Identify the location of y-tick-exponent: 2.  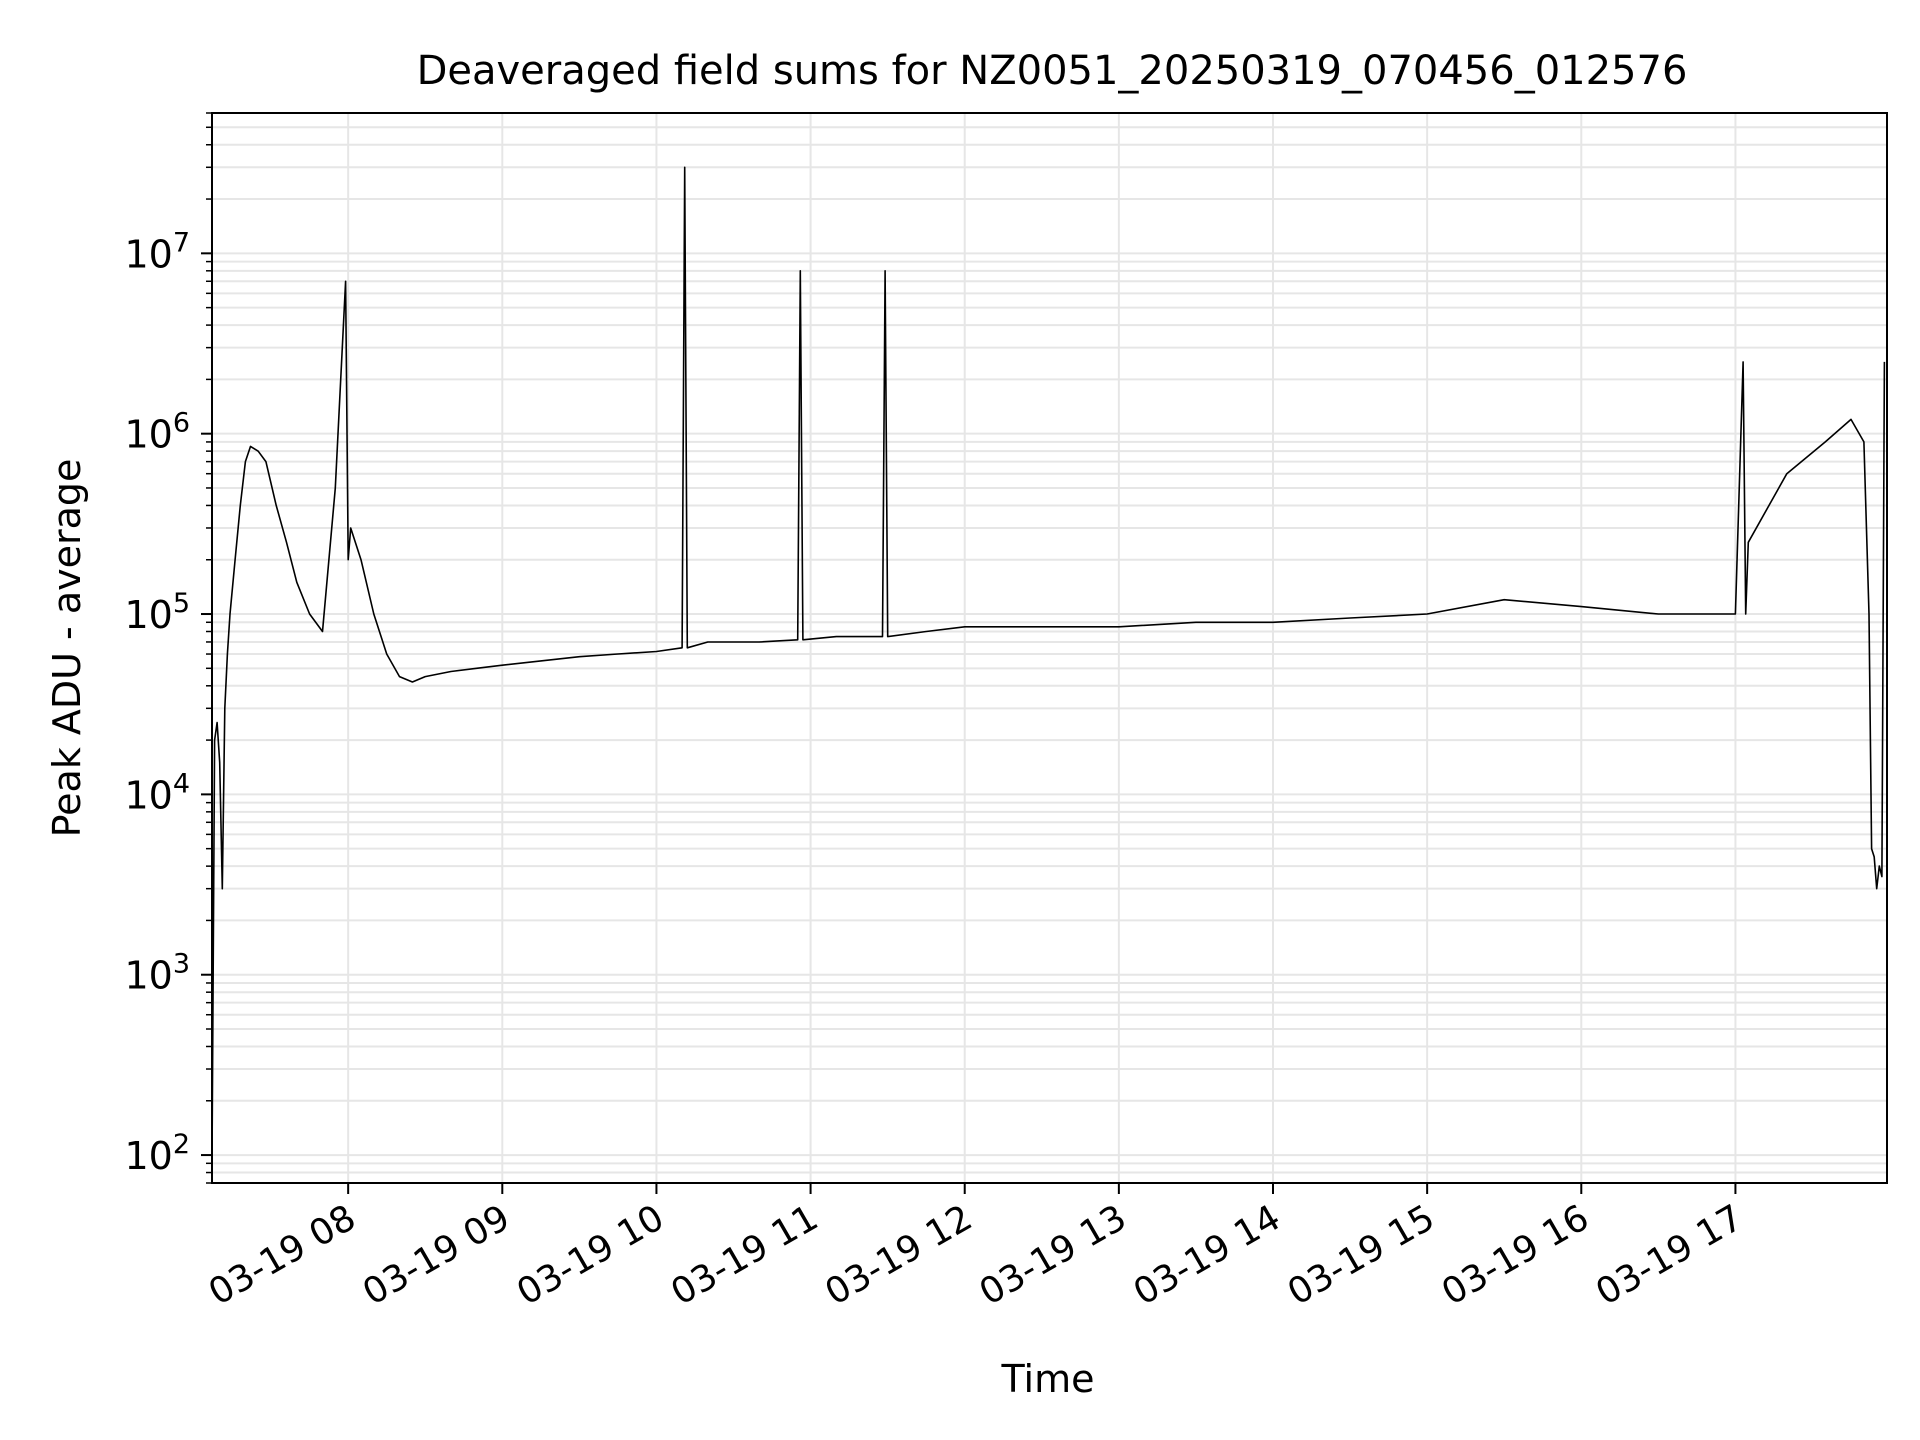
(181, 1144).